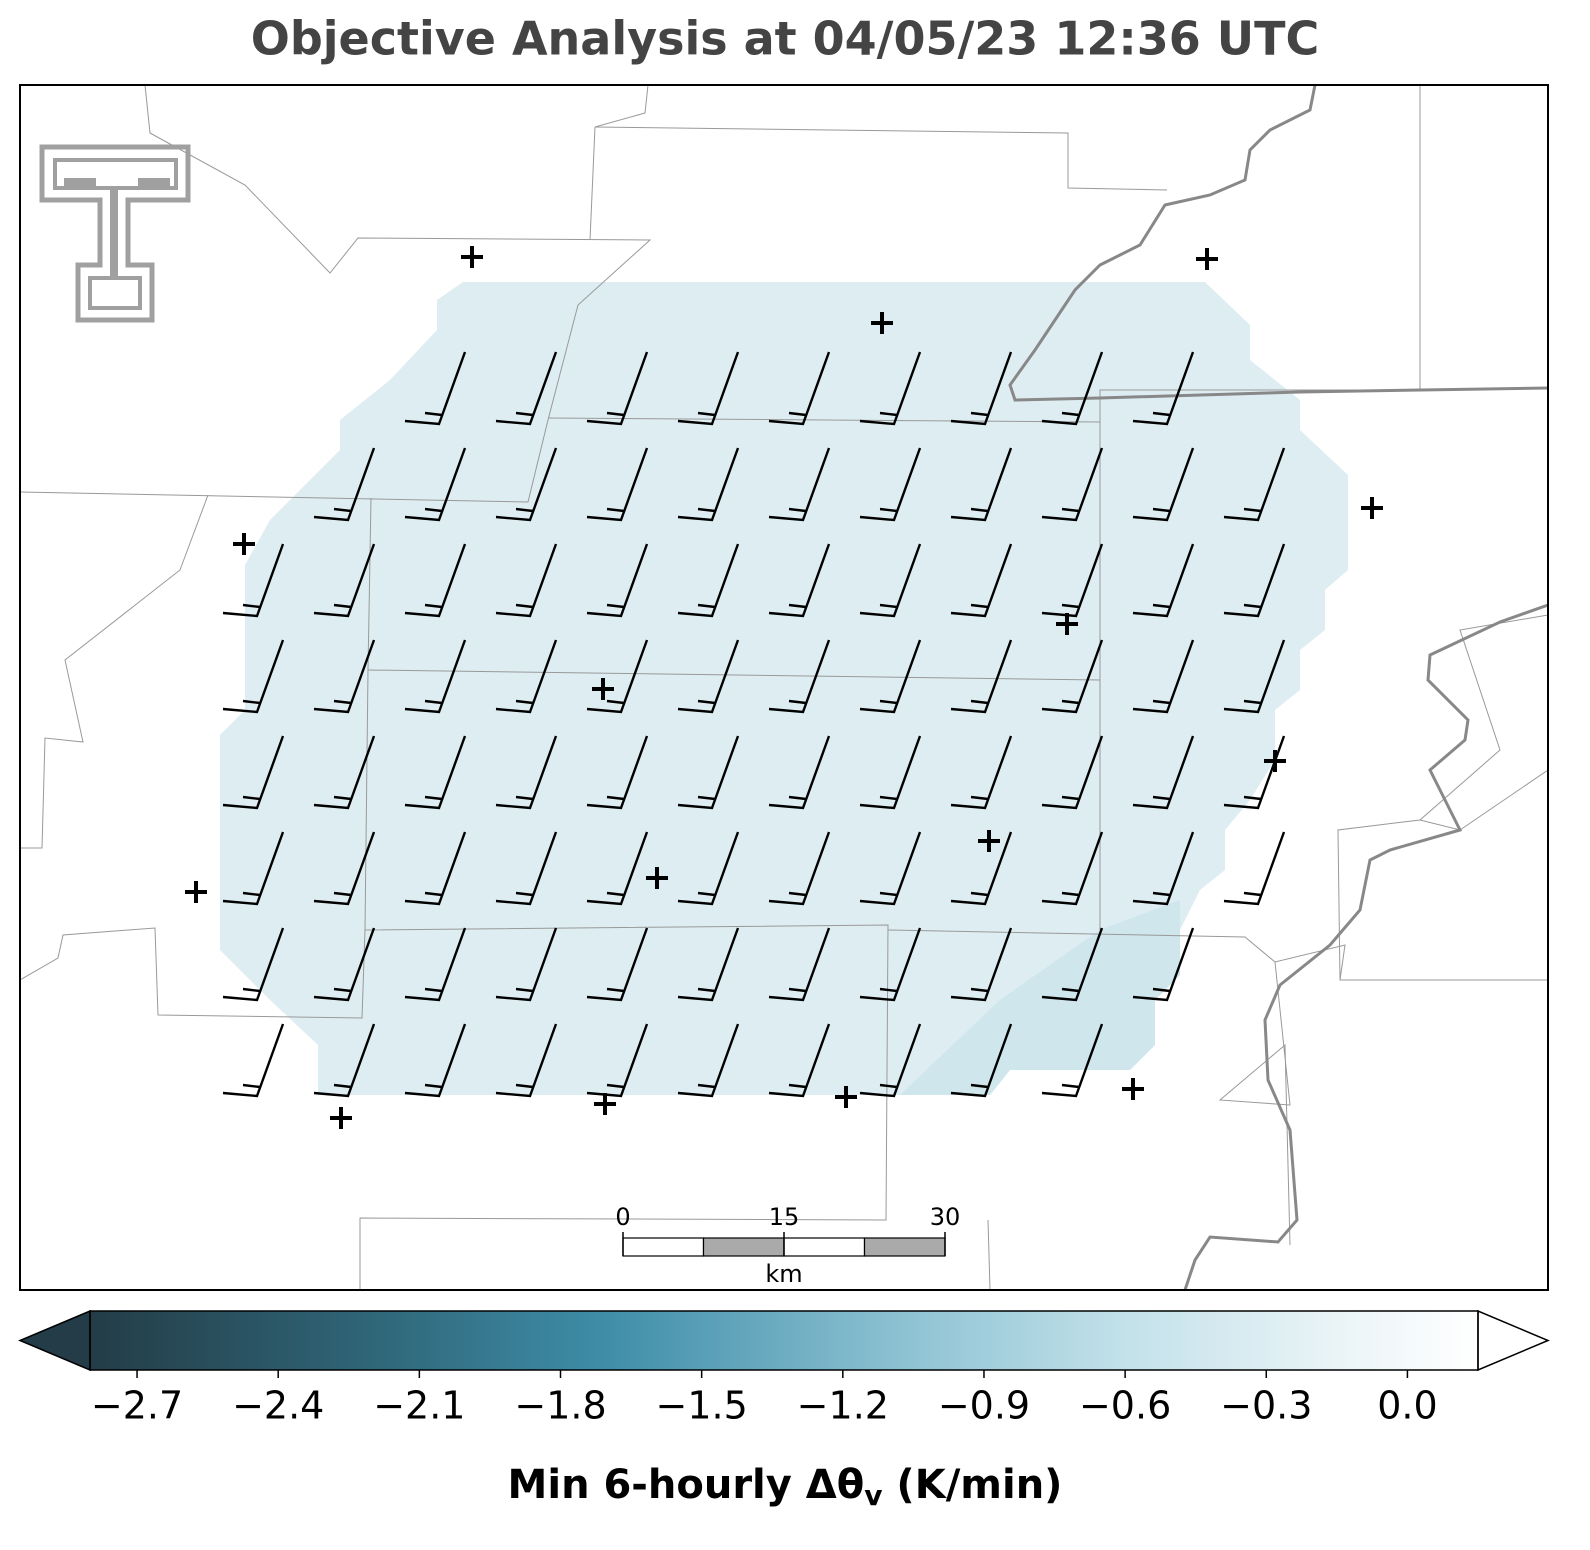 This screenshot has height=1550, width=1590. I want to click on colorbar-tick-label: −2.7, so click(137, 1406).